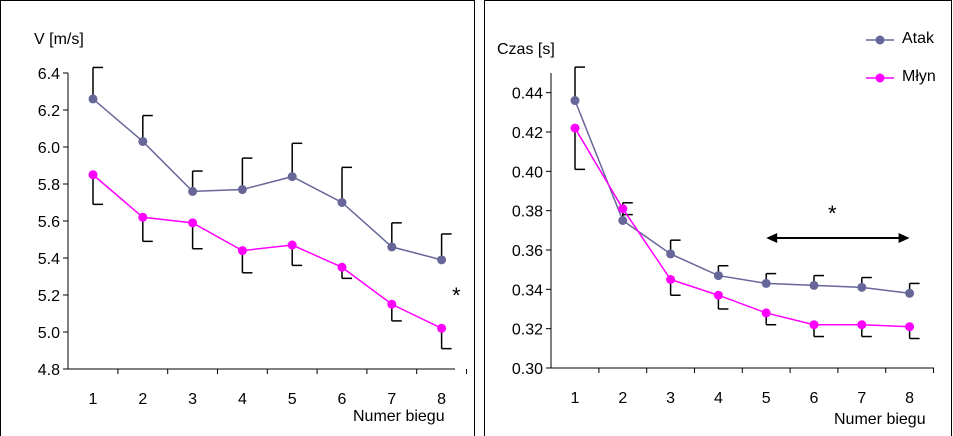 Image resolution: width=953 pixels, height=436 pixels. What do you see at coordinates (527, 330) in the screenshot?
I see `y-tick-label: 0.32` at bounding box center [527, 330].